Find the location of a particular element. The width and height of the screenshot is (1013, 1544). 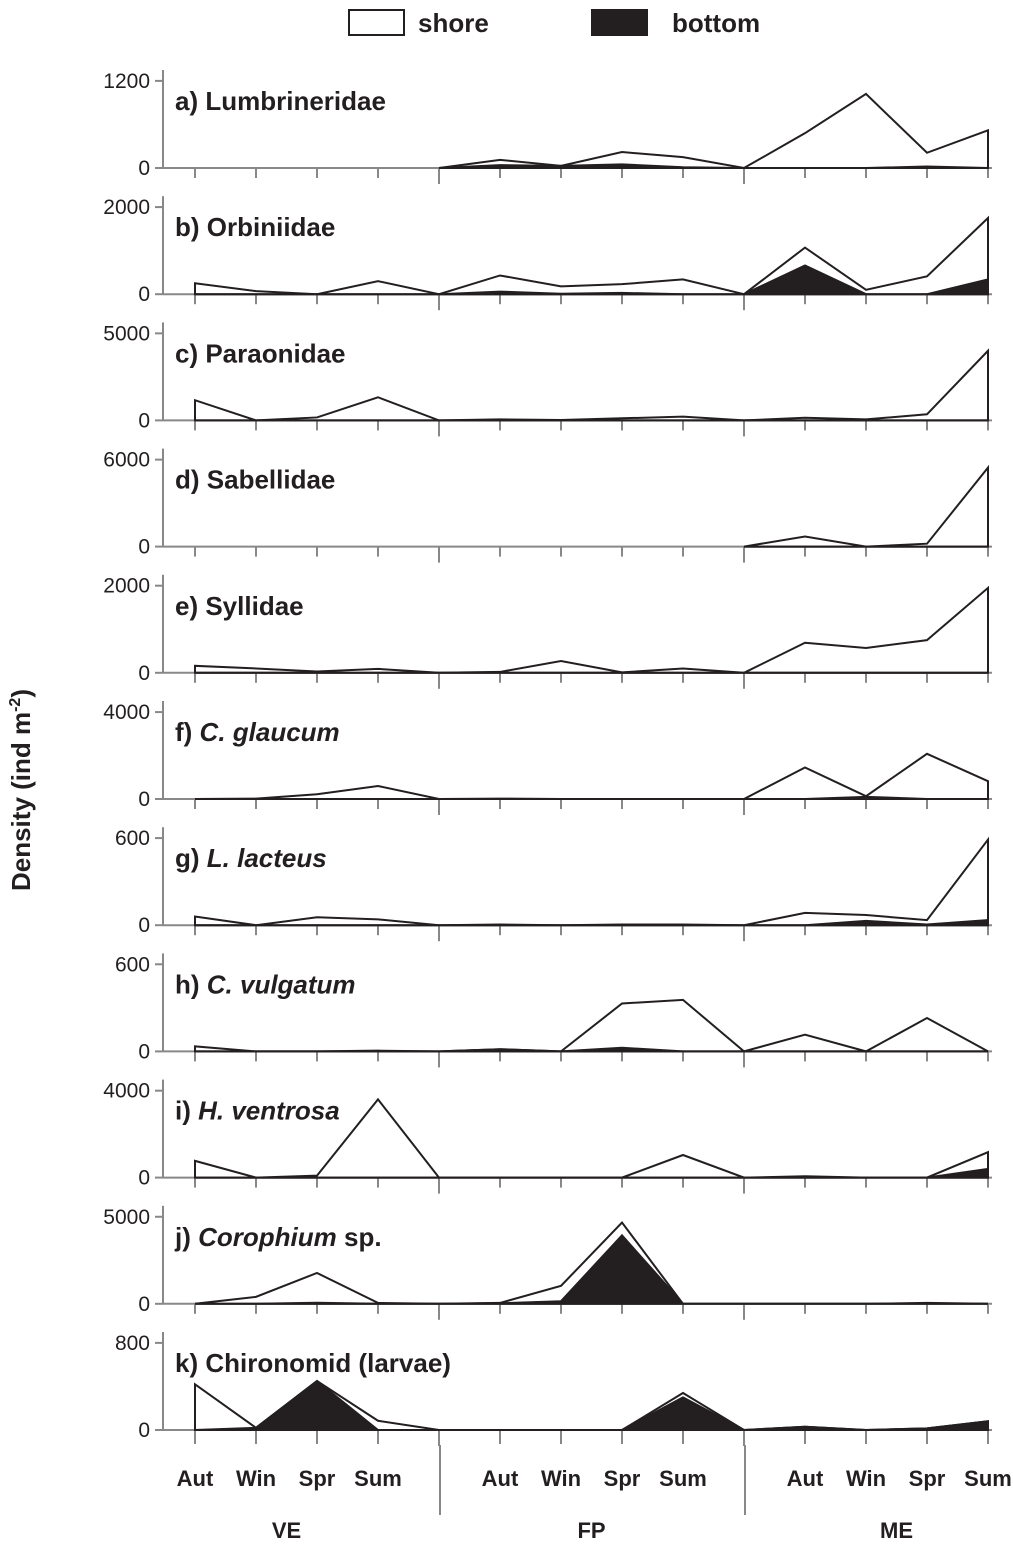

title-part: c) Paraonidae is located at coordinates (260, 353).